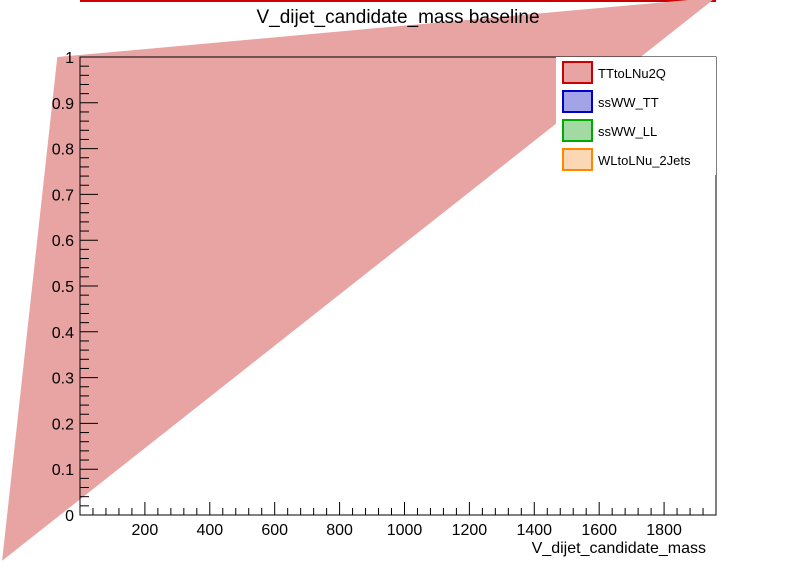 This screenshot has height=572, width=796. Describe the element at coordinates (619, 548) in the screenshot. I see `x-axis-title: V_dijet_candidate_mass` at that location.